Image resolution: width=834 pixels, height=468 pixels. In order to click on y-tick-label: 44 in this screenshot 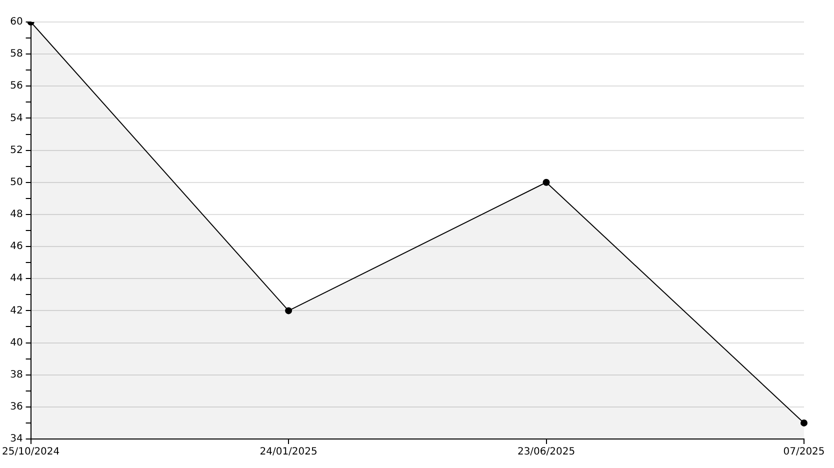, I will do `click(16, 278)`.